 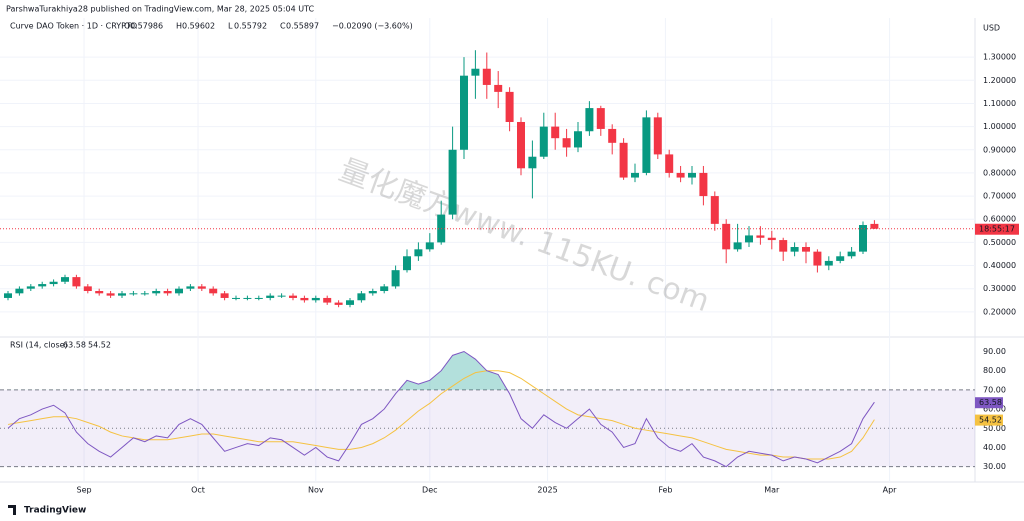 I want to click on countdown: 18:55:17, so click(x=997, y=229).